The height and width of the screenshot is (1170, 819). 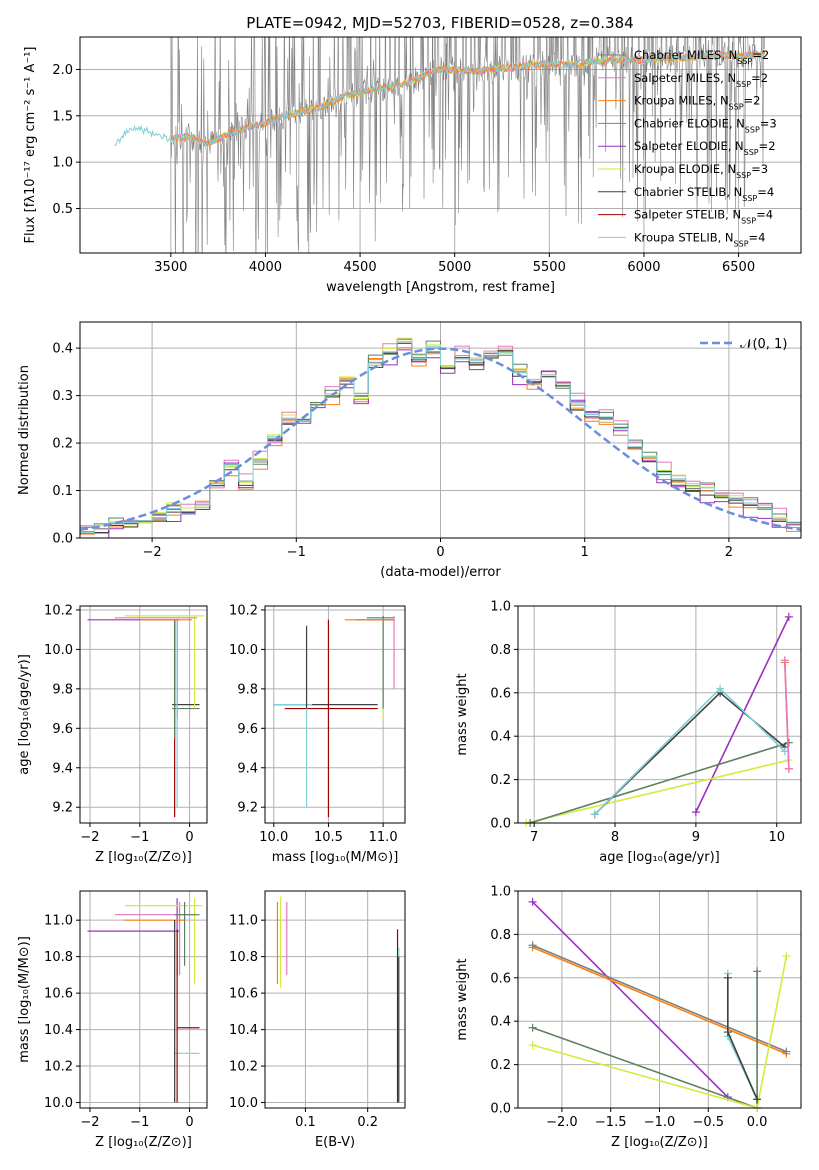 What do you see at coordinates (243, 994) in the screenshot?
I see `y-tick-label: 10.6` at bounding box center [243, 994].